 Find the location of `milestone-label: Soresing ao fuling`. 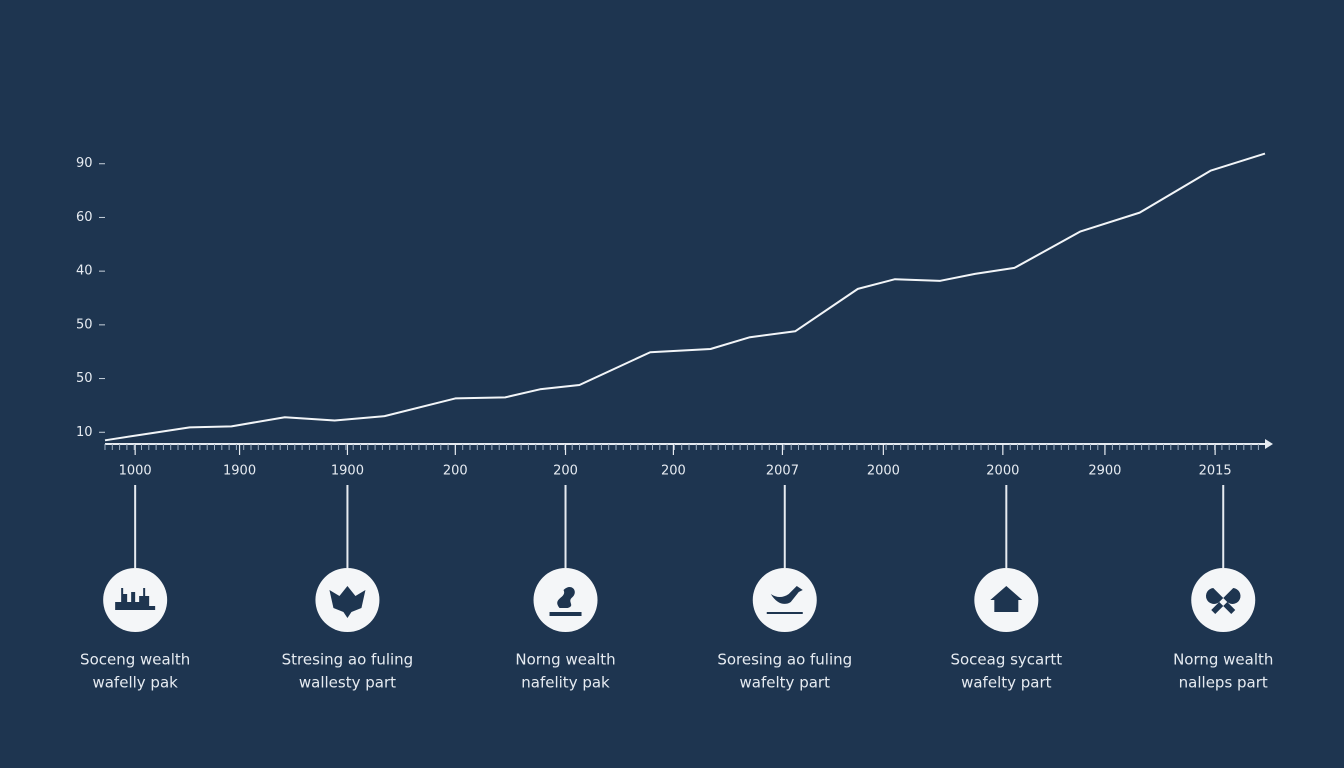

milestone-label: Soresing ao fuling is located at coordinates (784, 660).